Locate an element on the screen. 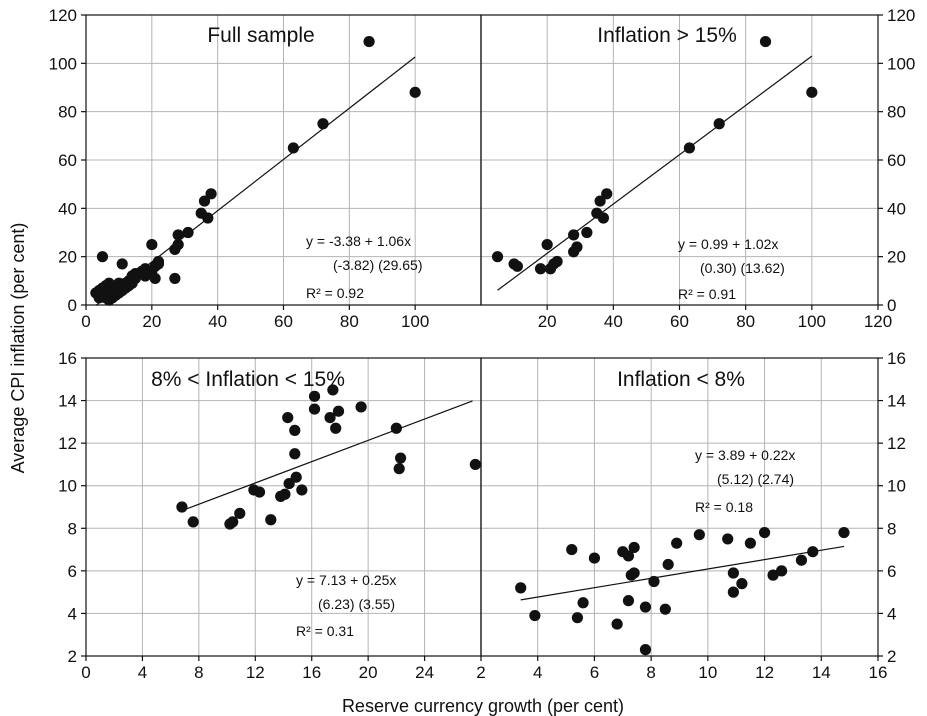 Image resolution: width=927 pixels, height=716 pixels. regression-tstats: (5.12) (2.74) is located at coordinates (755, 479).